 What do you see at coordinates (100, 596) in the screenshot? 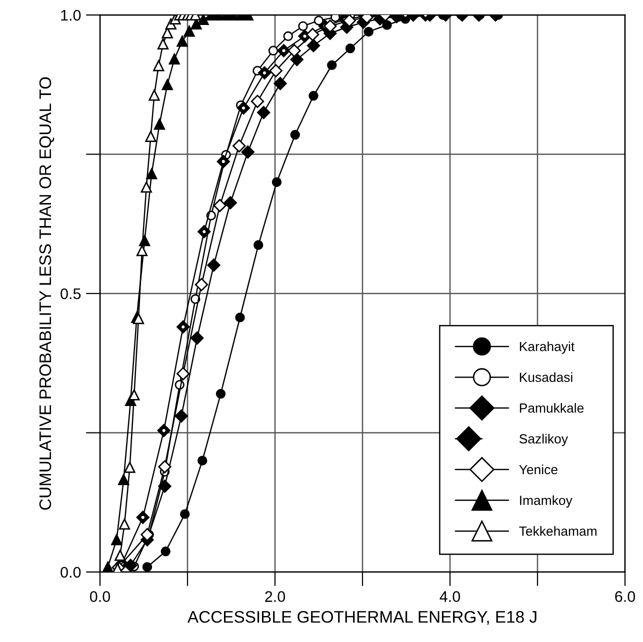
I see `x-tick-label: 0.0` at bounding box center [100, 596].